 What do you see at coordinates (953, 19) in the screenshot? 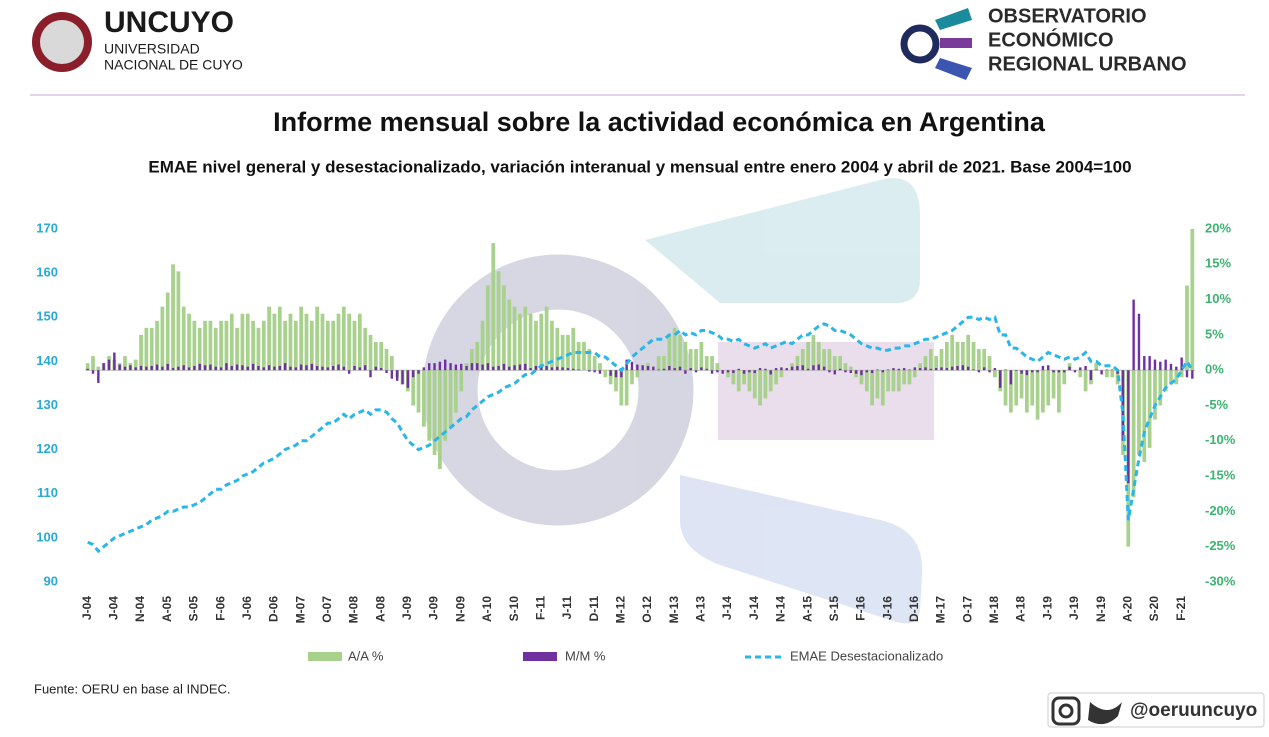
I see `obs-logo` at bounding box center [953, 19].